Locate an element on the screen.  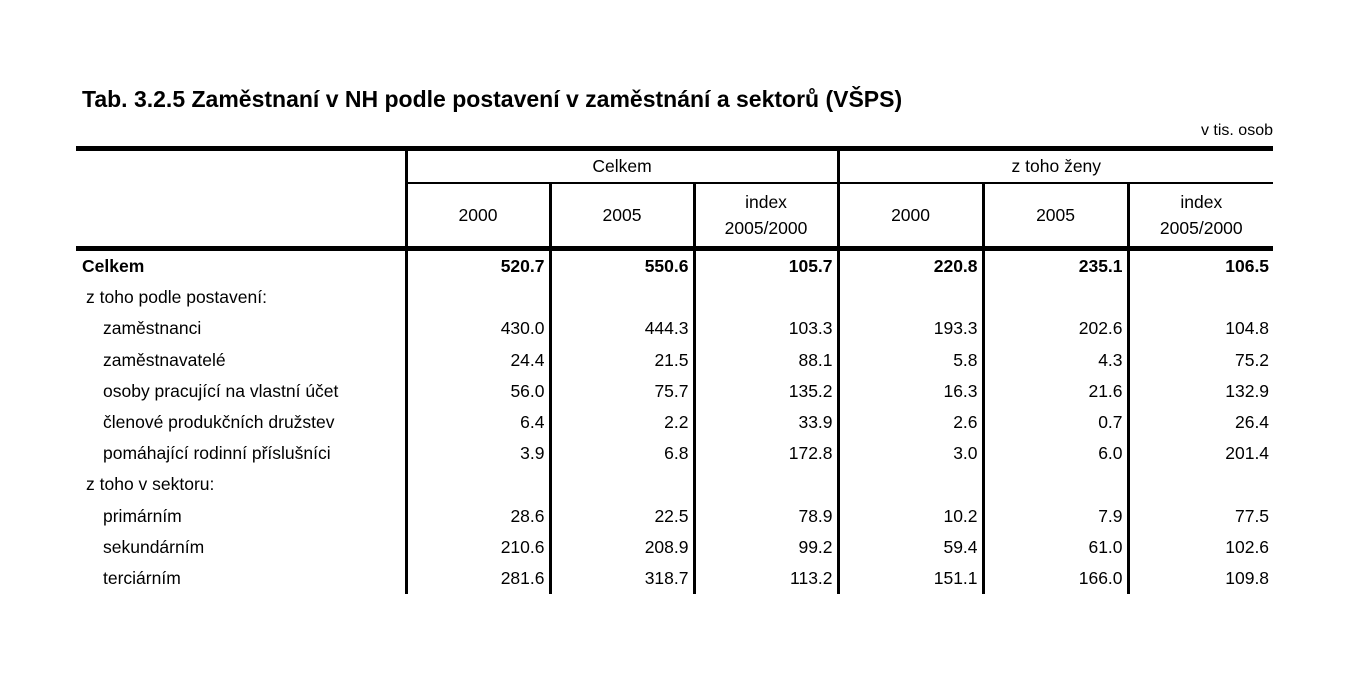
cell-value: 106.5 is located at coordinates (1200, 265).